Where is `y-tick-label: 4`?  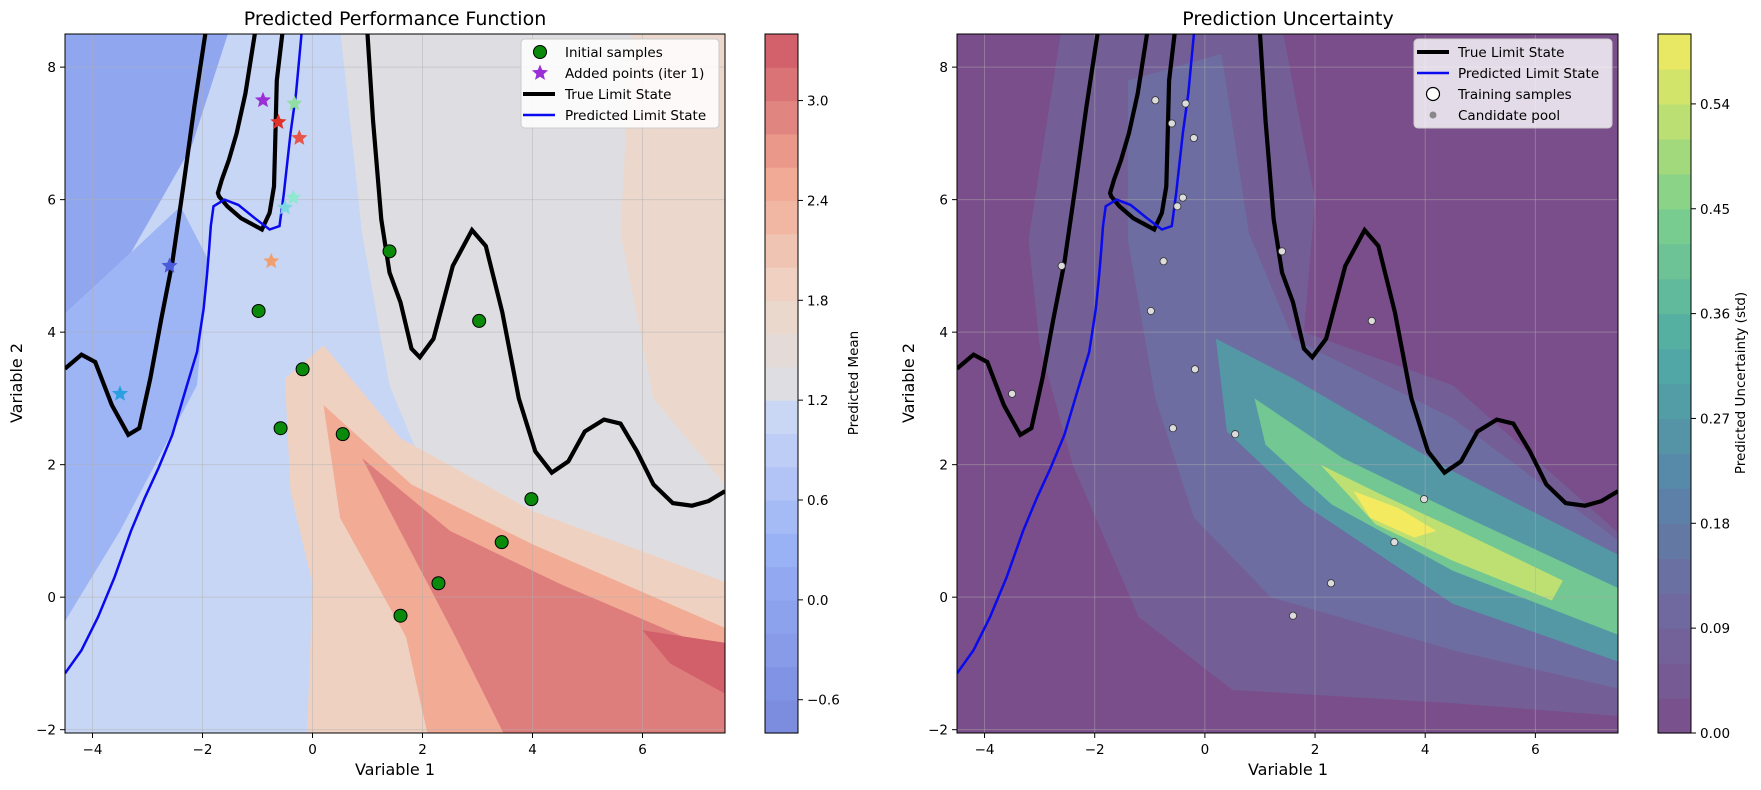
y-tick-label: 4 is located at coordinates (943, 333).